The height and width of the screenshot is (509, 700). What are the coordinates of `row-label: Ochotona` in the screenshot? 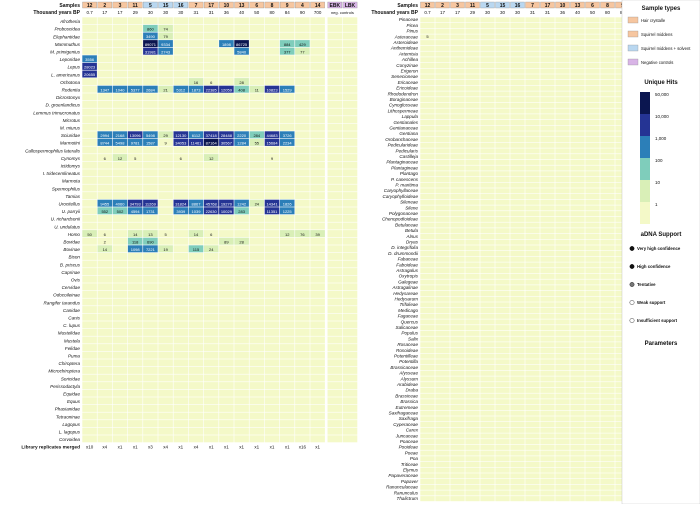 It's located at (70, 82).